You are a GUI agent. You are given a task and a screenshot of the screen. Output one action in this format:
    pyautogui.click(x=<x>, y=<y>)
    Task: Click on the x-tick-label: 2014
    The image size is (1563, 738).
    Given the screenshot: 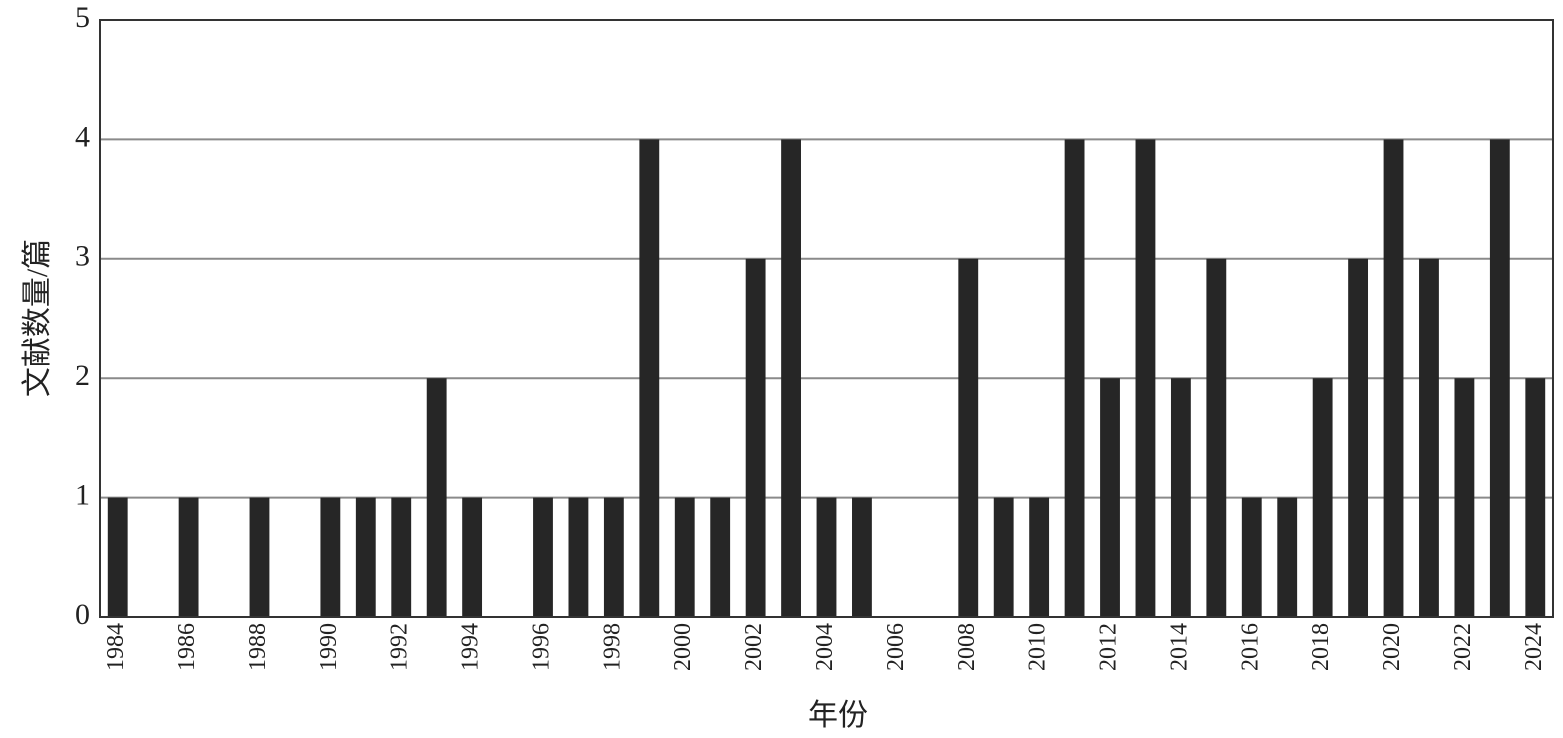 What is the action you would take?
    pyautogui.click(x=1179, y=647)
    